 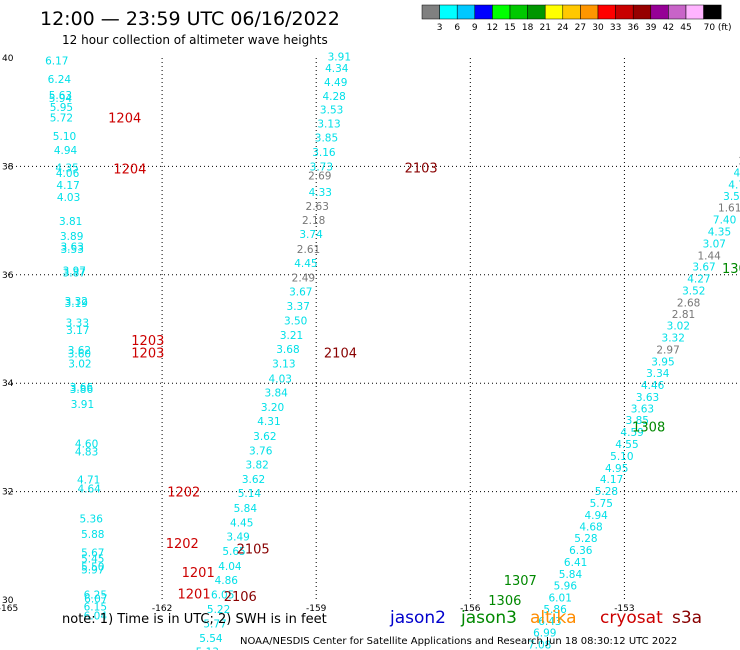 I want to click on wave-height-point: 4.18, so click(x=736, y=173).